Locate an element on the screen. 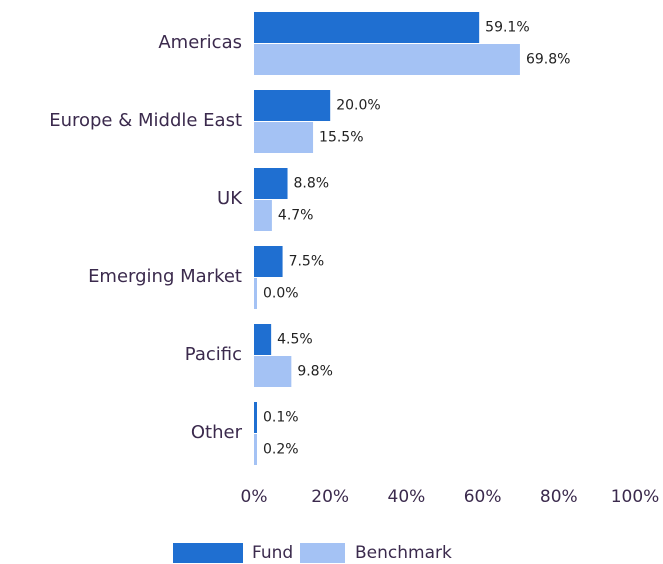 The height and width of the screenshot is (564, 663). data-label: 4.5% is located at coordinates (295, 340).